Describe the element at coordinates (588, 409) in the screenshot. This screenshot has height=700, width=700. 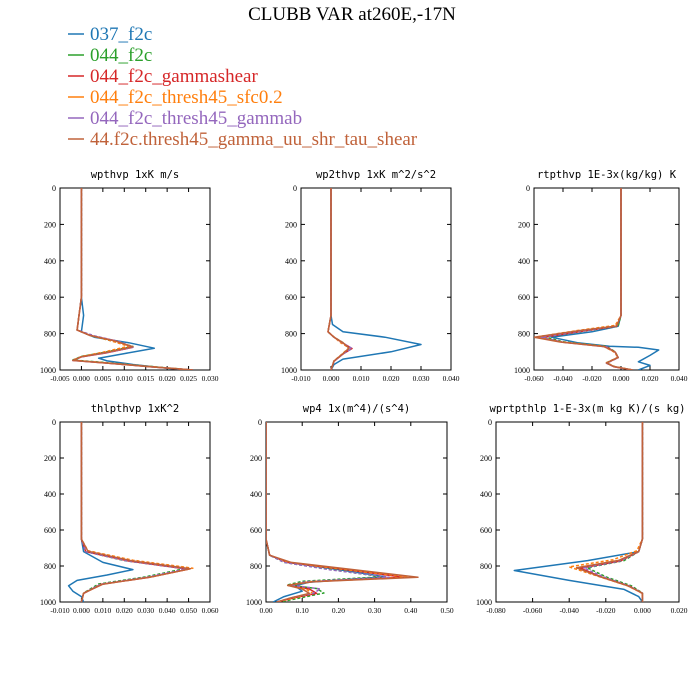
I see `panel-title: wprtpthlp 1-E-3x(m kg K)/(s kg)` at that location.